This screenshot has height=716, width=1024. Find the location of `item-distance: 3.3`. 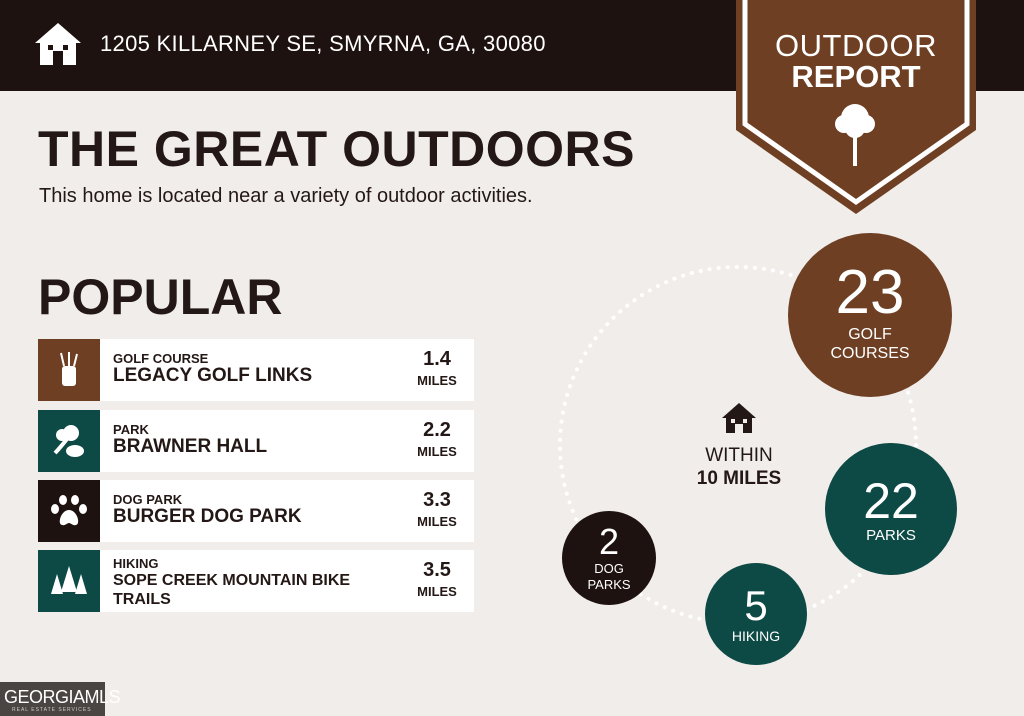

item-distance: 3.3 is located at coordinates (437, 500).